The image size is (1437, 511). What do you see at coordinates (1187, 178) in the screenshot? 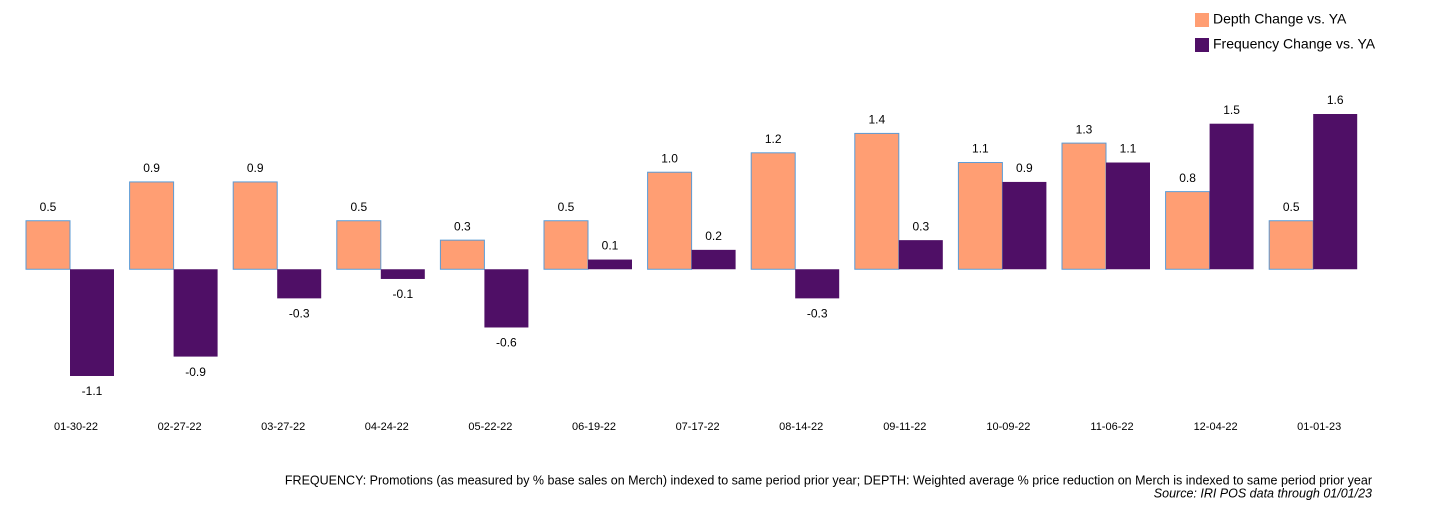
I see `value-label: 0.8` at bounding box center [1187, 178].